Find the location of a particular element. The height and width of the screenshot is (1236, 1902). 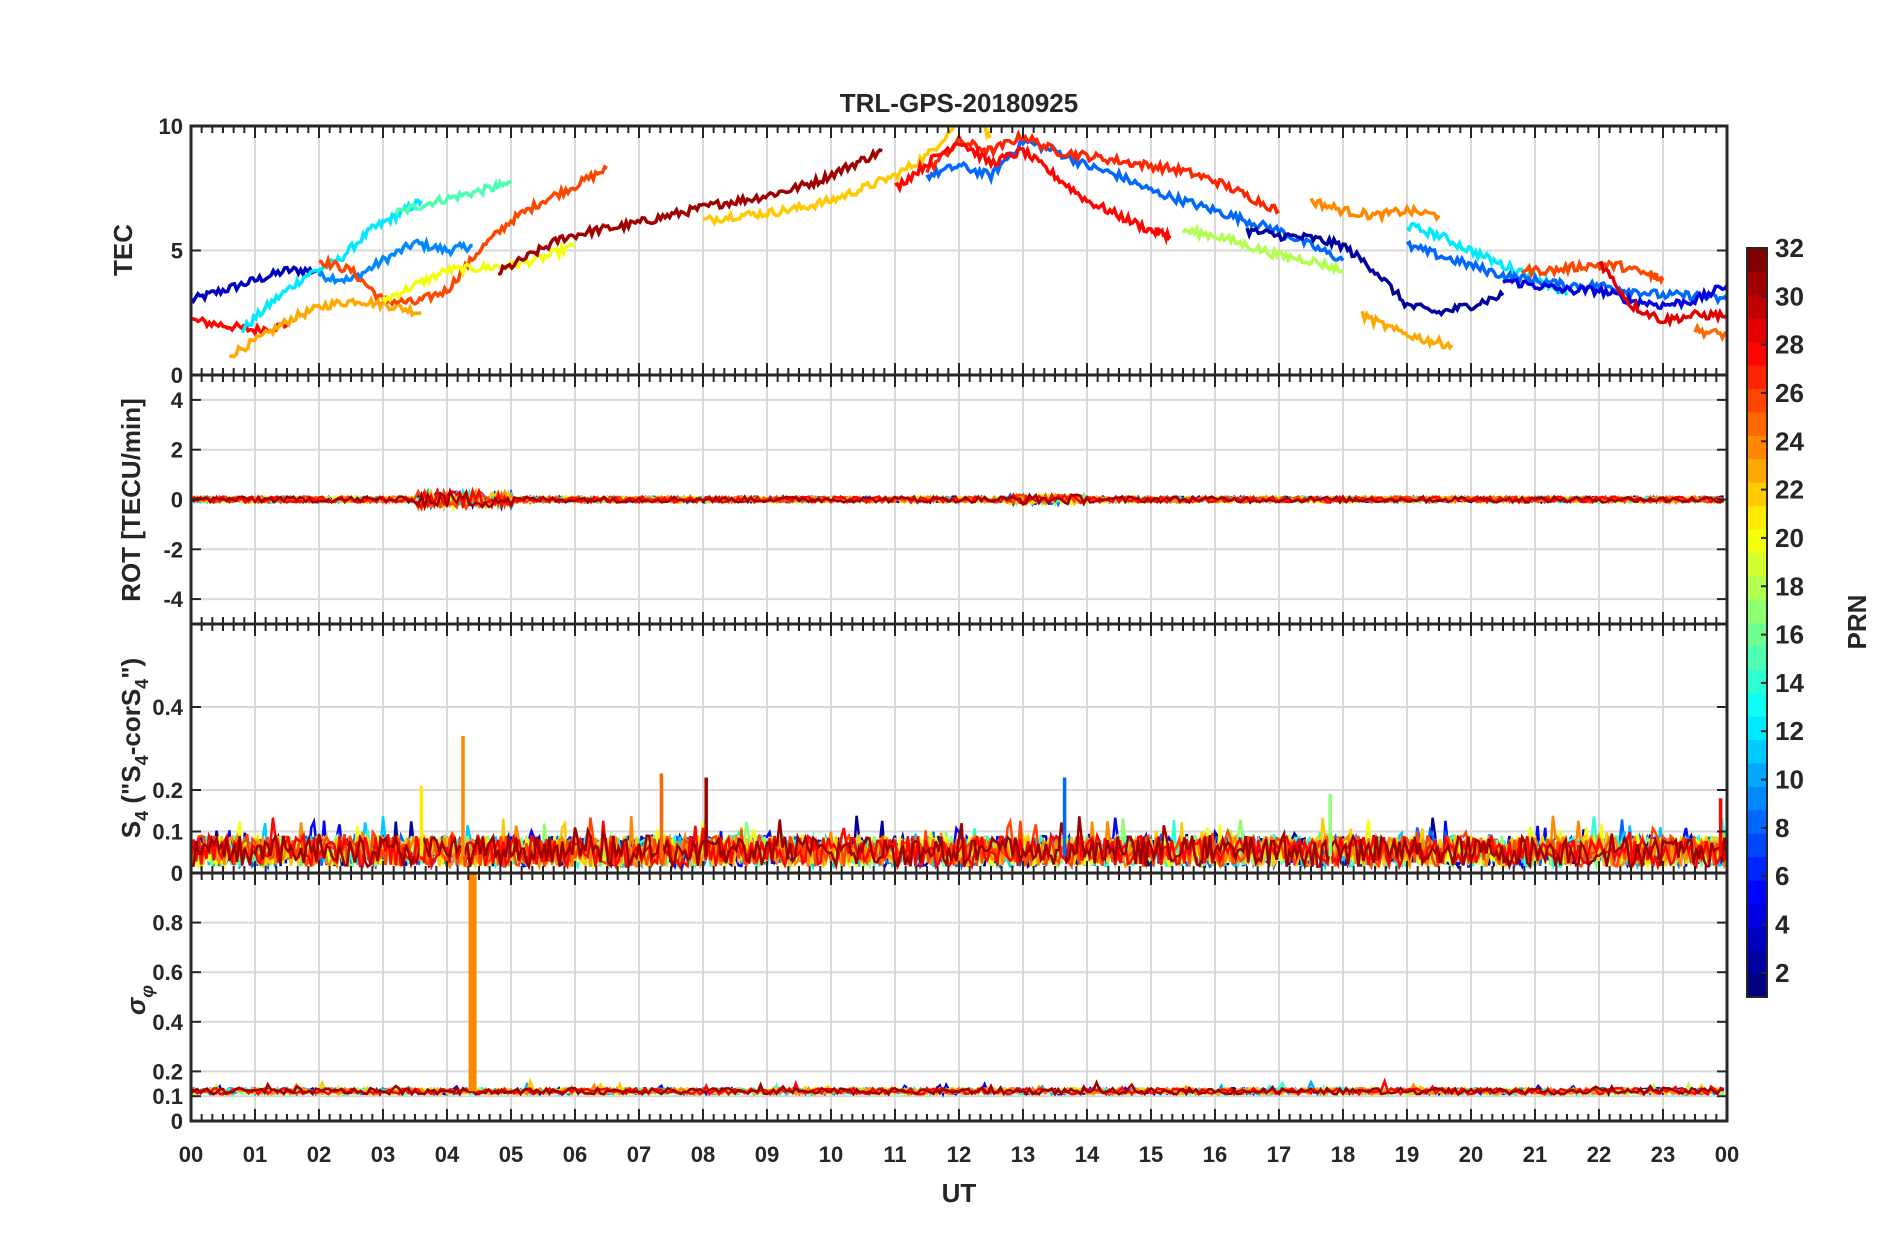

rot-series is located at coordinates (958, 499).